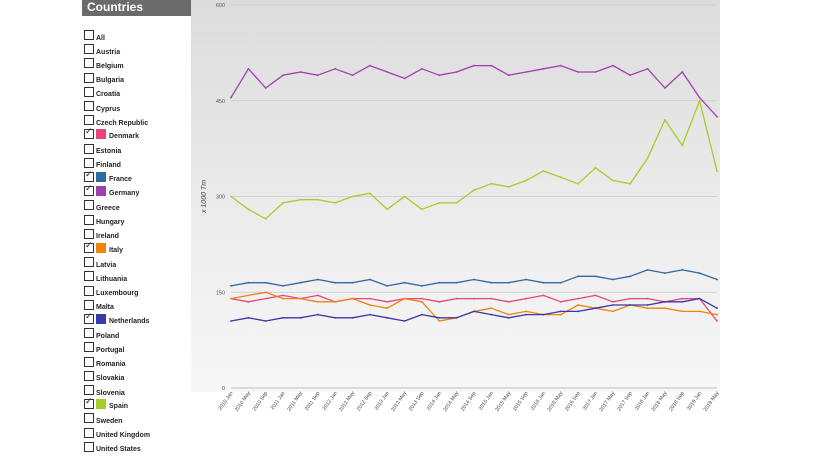 The width and height of the screenshot is (820, 461). What do you see at coordinates (417, 402) in the screenshot?
I see `x-tick-label: 2013 Sep` at bounding box center [417, 402].